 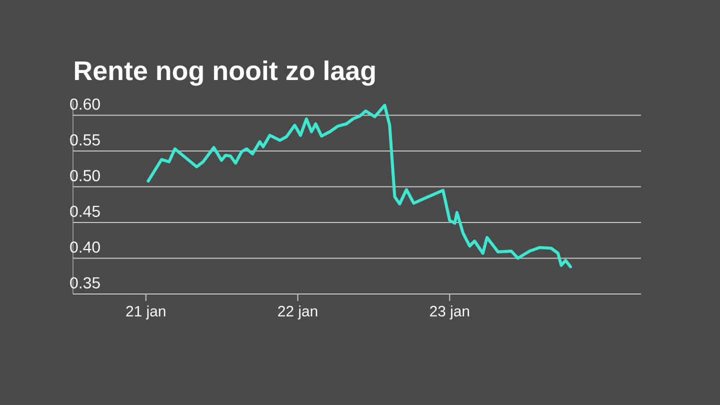 What do you see at coordinates (85, 140) in the screenshot?
I see `y-tick-label: 0.55` at bounding box center [85, 140].